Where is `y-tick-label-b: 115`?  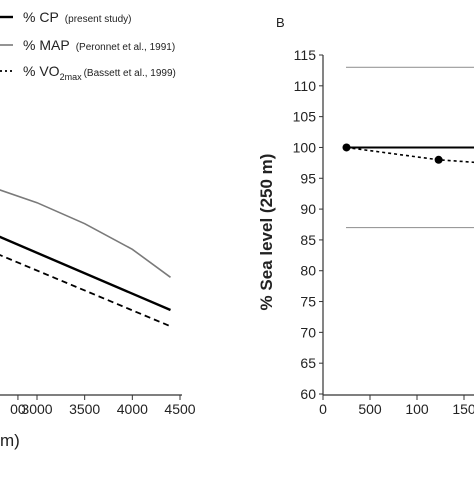
y-tick-label-b: 115 is located at coordinates (305, 55).